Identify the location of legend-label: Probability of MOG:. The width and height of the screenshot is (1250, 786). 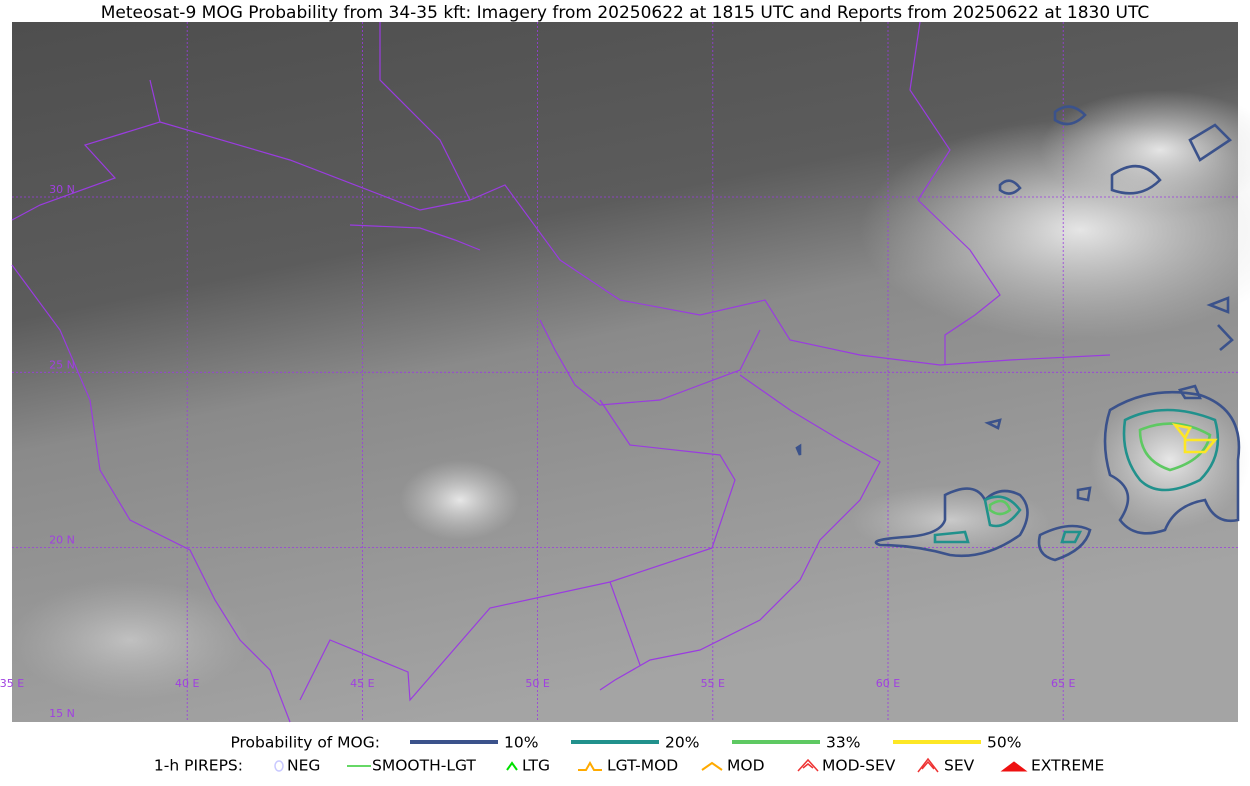
(305, 743).